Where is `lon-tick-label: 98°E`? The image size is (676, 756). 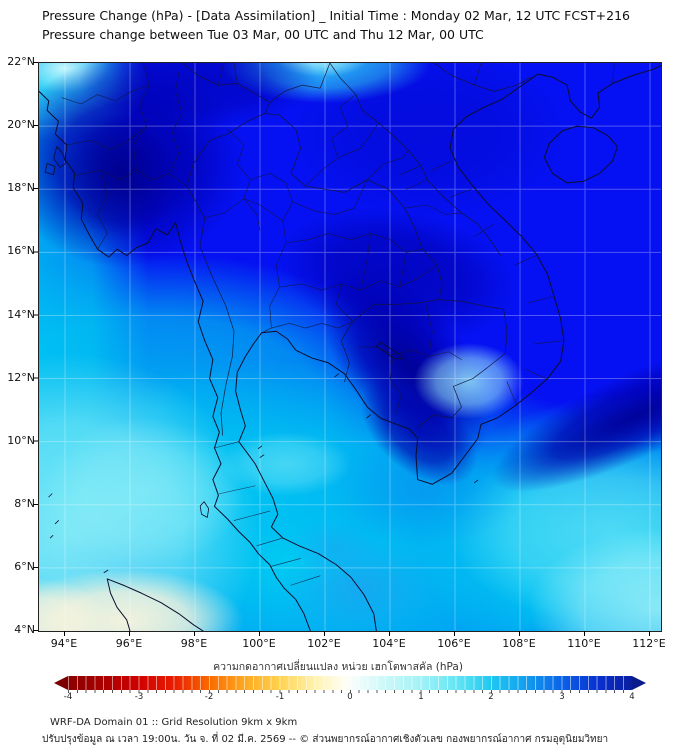
lon-tick-label: 98°E is located at coordinates (194, 643).